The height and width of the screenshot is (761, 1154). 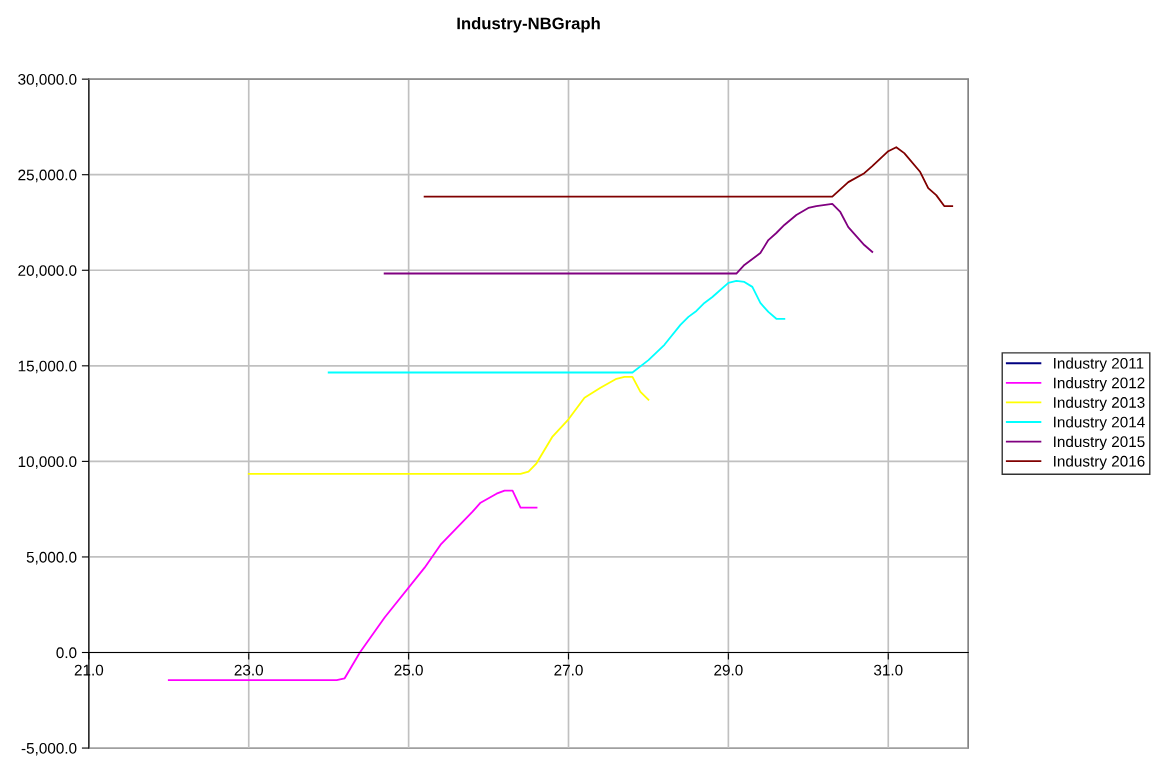 I want to click on y-tick-label: 10,000.0, so click(x=47, y=462).